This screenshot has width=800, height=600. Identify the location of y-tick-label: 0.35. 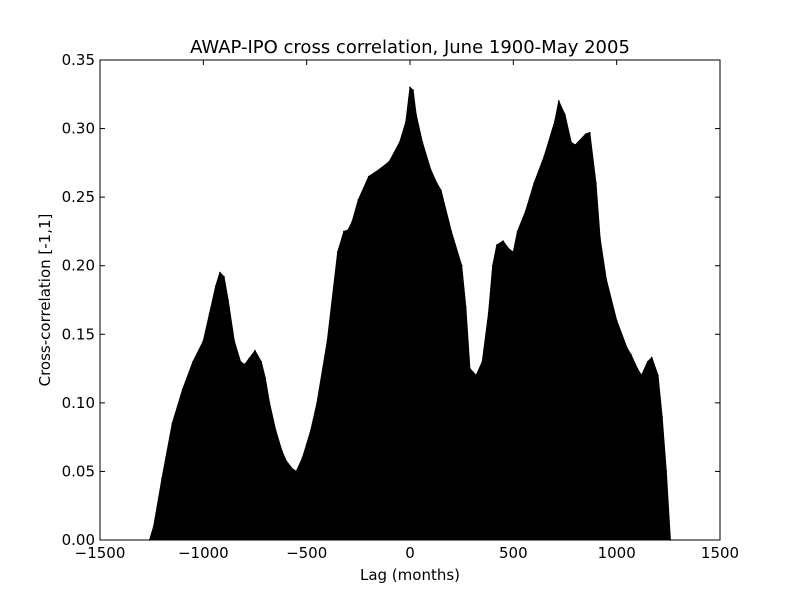
(78, 60).